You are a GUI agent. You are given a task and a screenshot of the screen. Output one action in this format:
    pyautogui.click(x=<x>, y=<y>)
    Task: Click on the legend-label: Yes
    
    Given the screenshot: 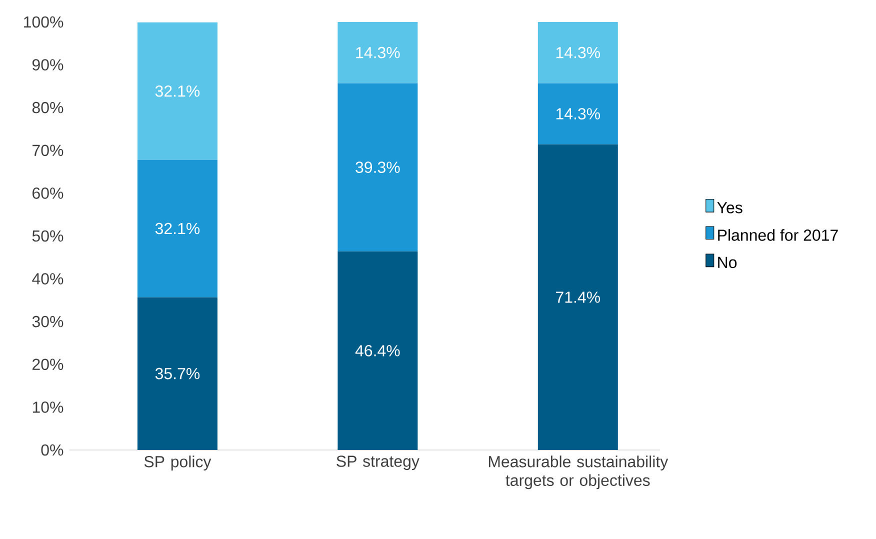 What is the action you would take?
    pyautogui.click(x=729, y=208)
    